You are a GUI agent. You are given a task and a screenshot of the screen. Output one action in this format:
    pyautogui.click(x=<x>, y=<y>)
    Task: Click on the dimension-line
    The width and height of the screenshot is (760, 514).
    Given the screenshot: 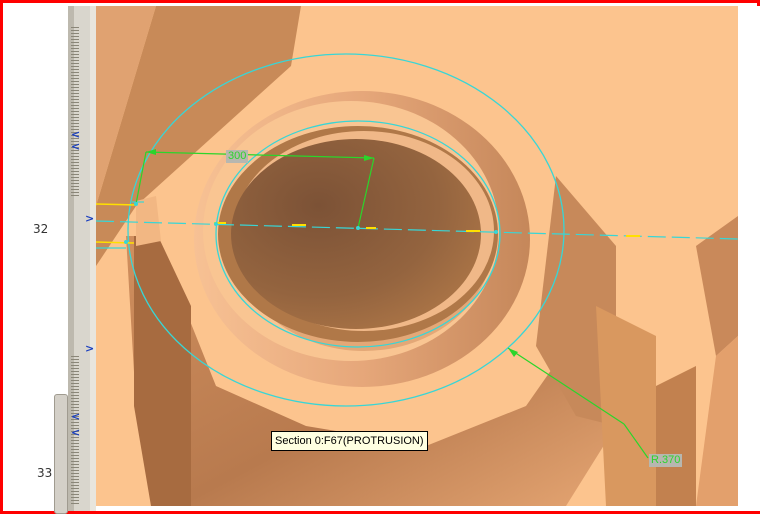 What is the action you would take?
    pyautogui.click(x=260, y=155)
    